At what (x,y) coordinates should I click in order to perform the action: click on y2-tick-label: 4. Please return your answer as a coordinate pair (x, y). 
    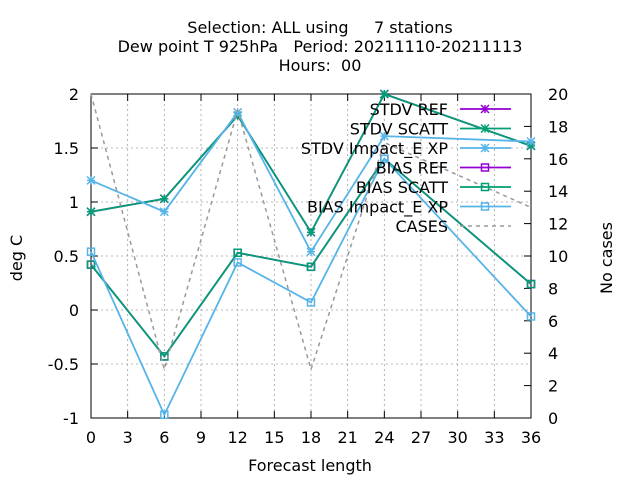
    Looking at the image, I should click on (553, 353).